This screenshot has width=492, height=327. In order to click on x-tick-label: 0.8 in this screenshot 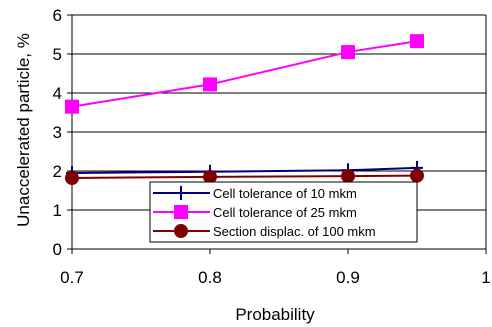, I will do `click(210, 277)`.